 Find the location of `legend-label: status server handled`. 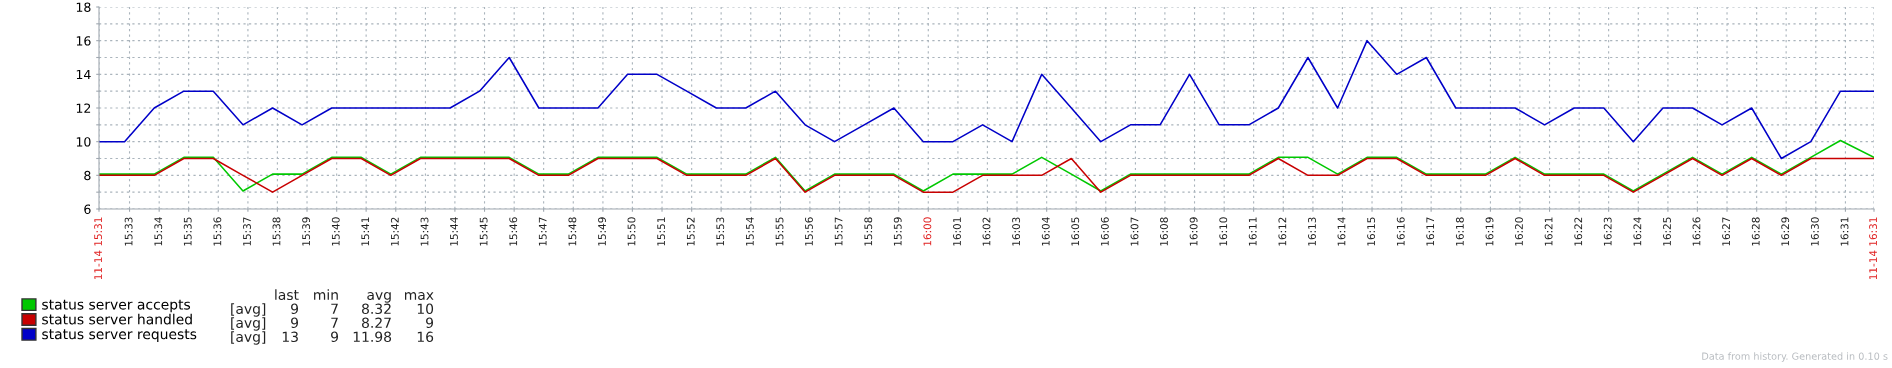

legend-label: status server handled is located at coordinates (117, 319).